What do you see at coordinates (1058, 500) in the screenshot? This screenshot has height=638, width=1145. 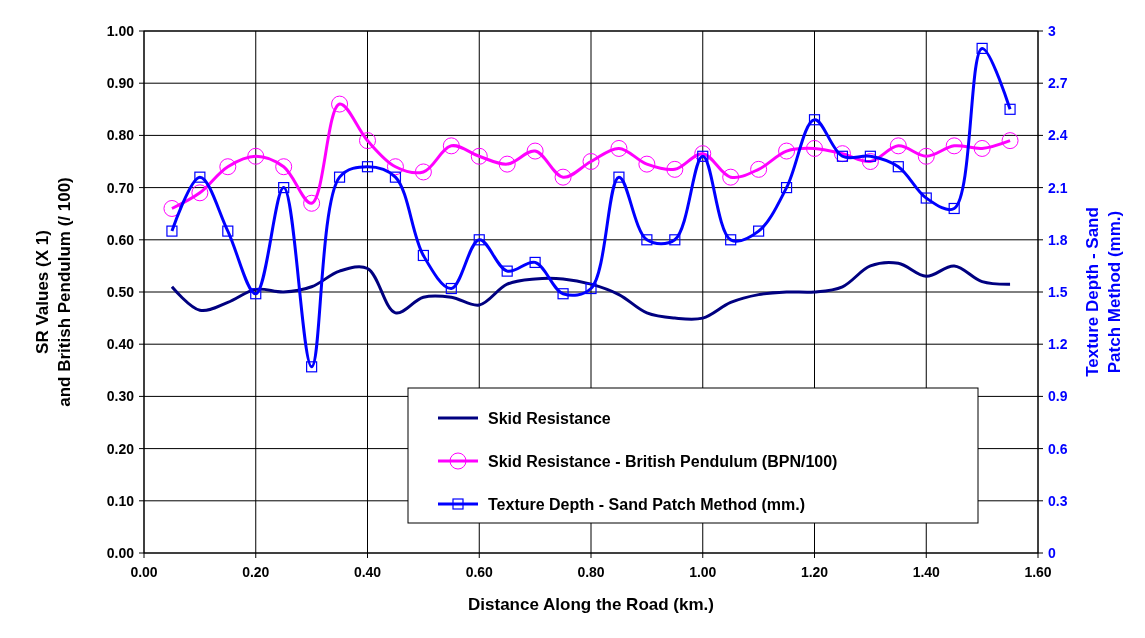 I see `y2-tick-label: 0.3` at bounding box center [1058, 500].